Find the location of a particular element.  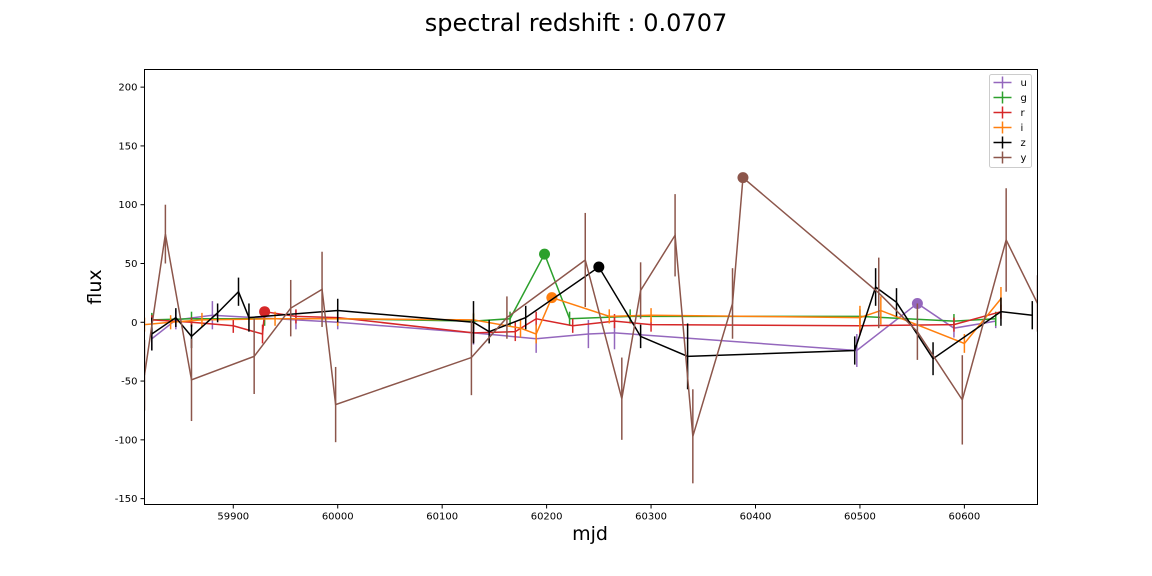

legend-item-g: g is located at coordinates (1010, 97).